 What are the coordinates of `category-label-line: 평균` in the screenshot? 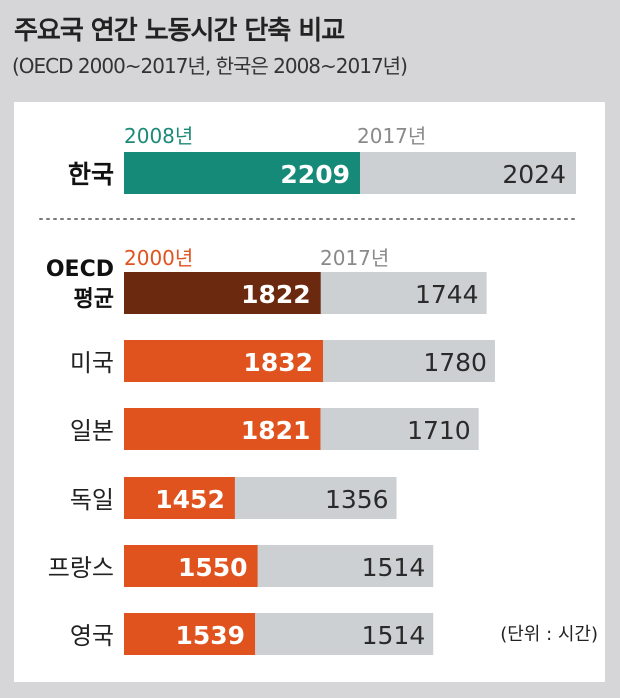 It's located at (94, 299).